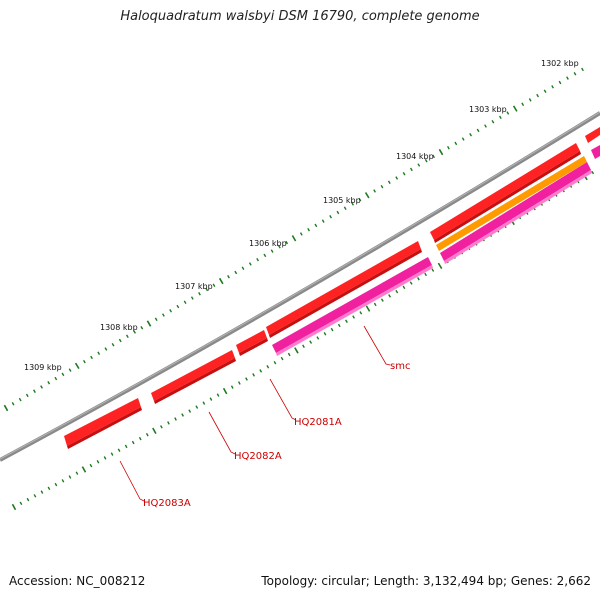  I want to click on gene-block-hq2082a, so click(193, 375).